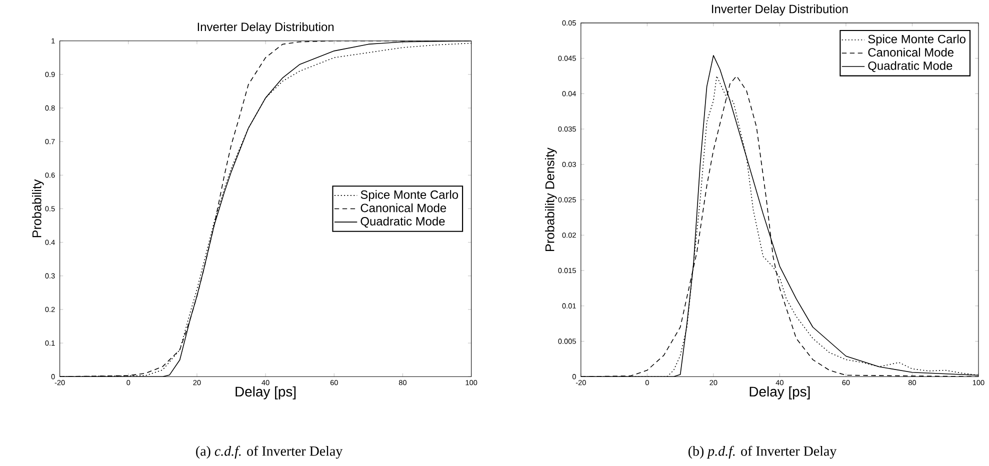 Image resolution: width=989 pixels, height=466 pixels. What do you see at coordinates (762, 452) in the screenshot?
I see `text: (b) p.d.f. of Inverter Delay` at bounding box center [762, 452].